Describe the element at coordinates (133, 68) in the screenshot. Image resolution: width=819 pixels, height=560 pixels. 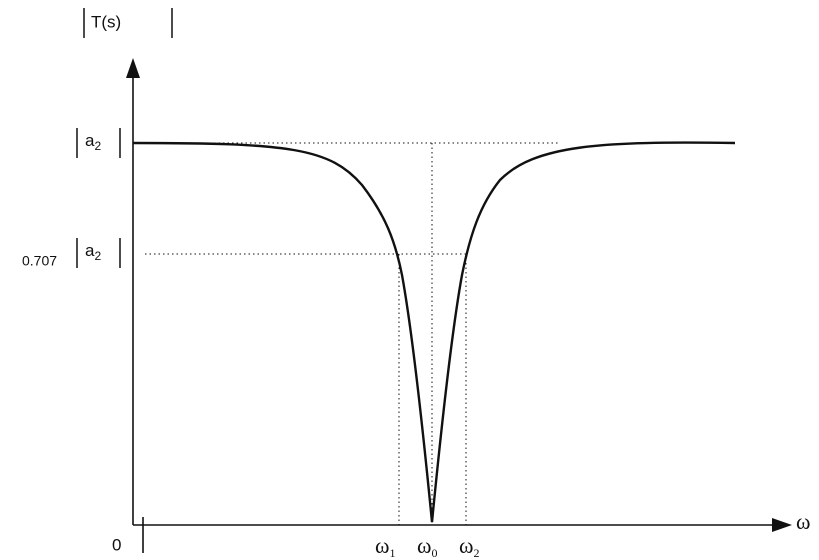
I see `y-arrow` at that location.